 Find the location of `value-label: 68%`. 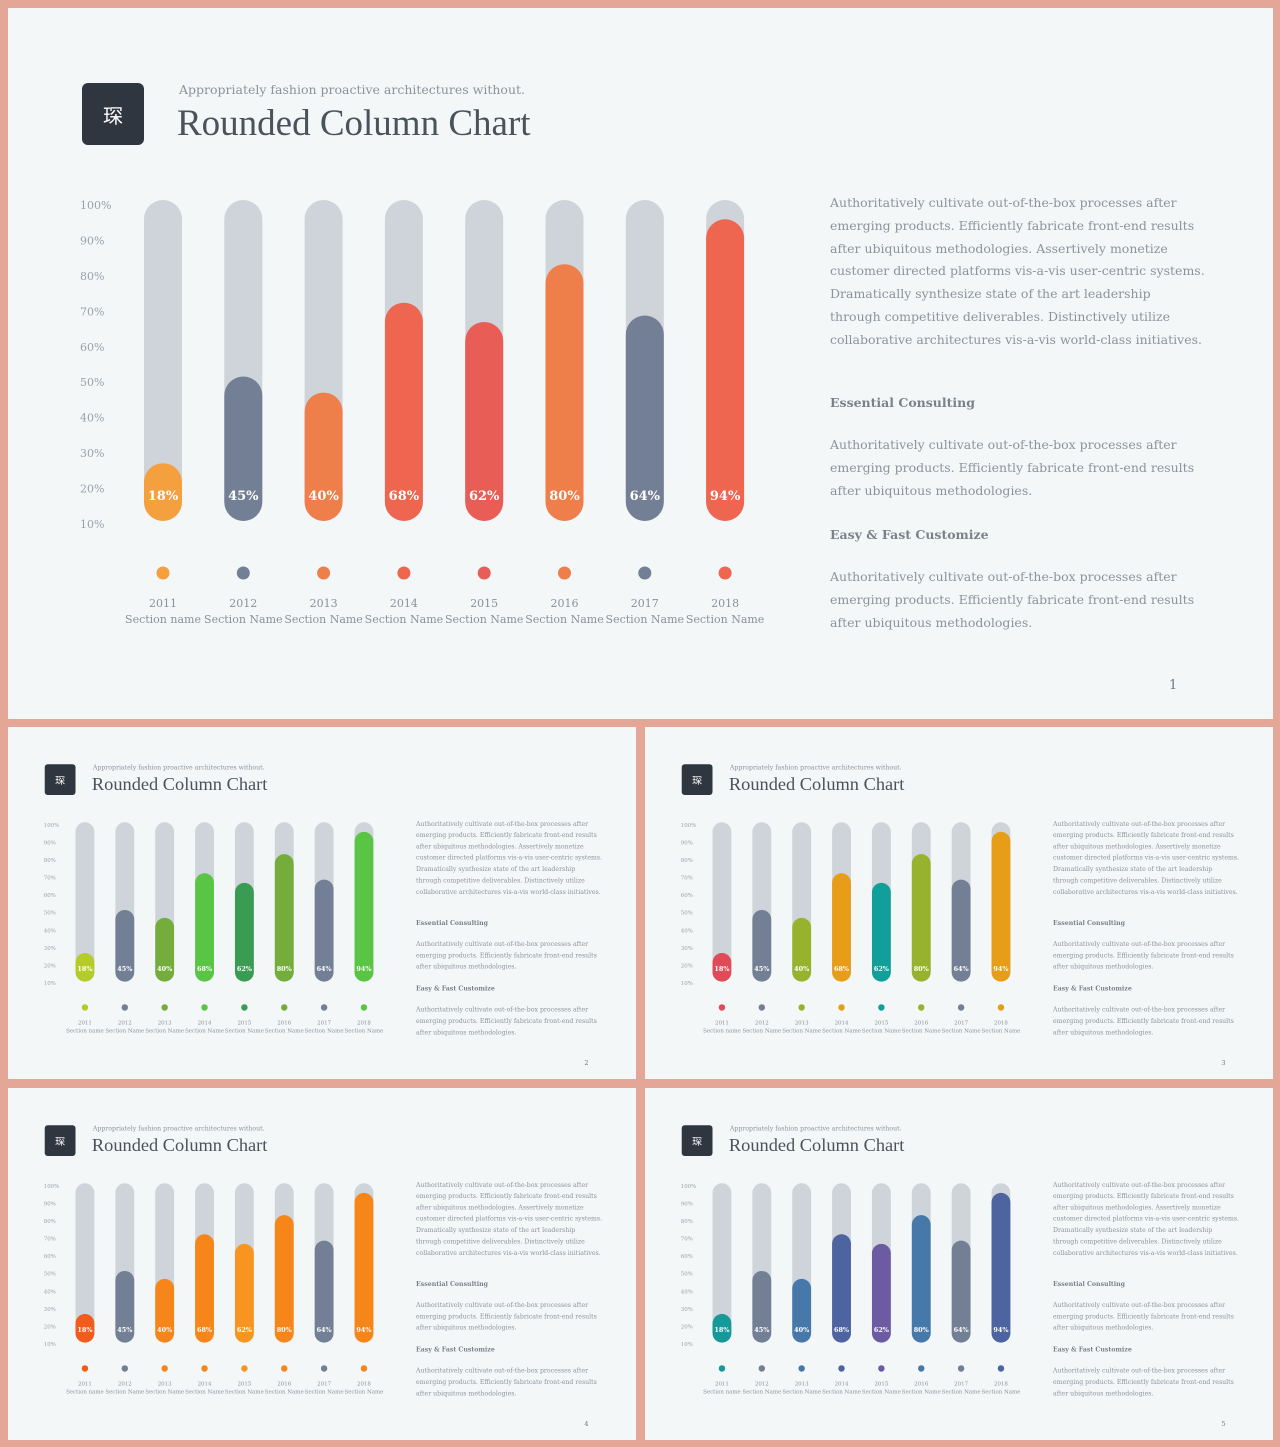

value-label: 68% is located at coordinates (841, 969).